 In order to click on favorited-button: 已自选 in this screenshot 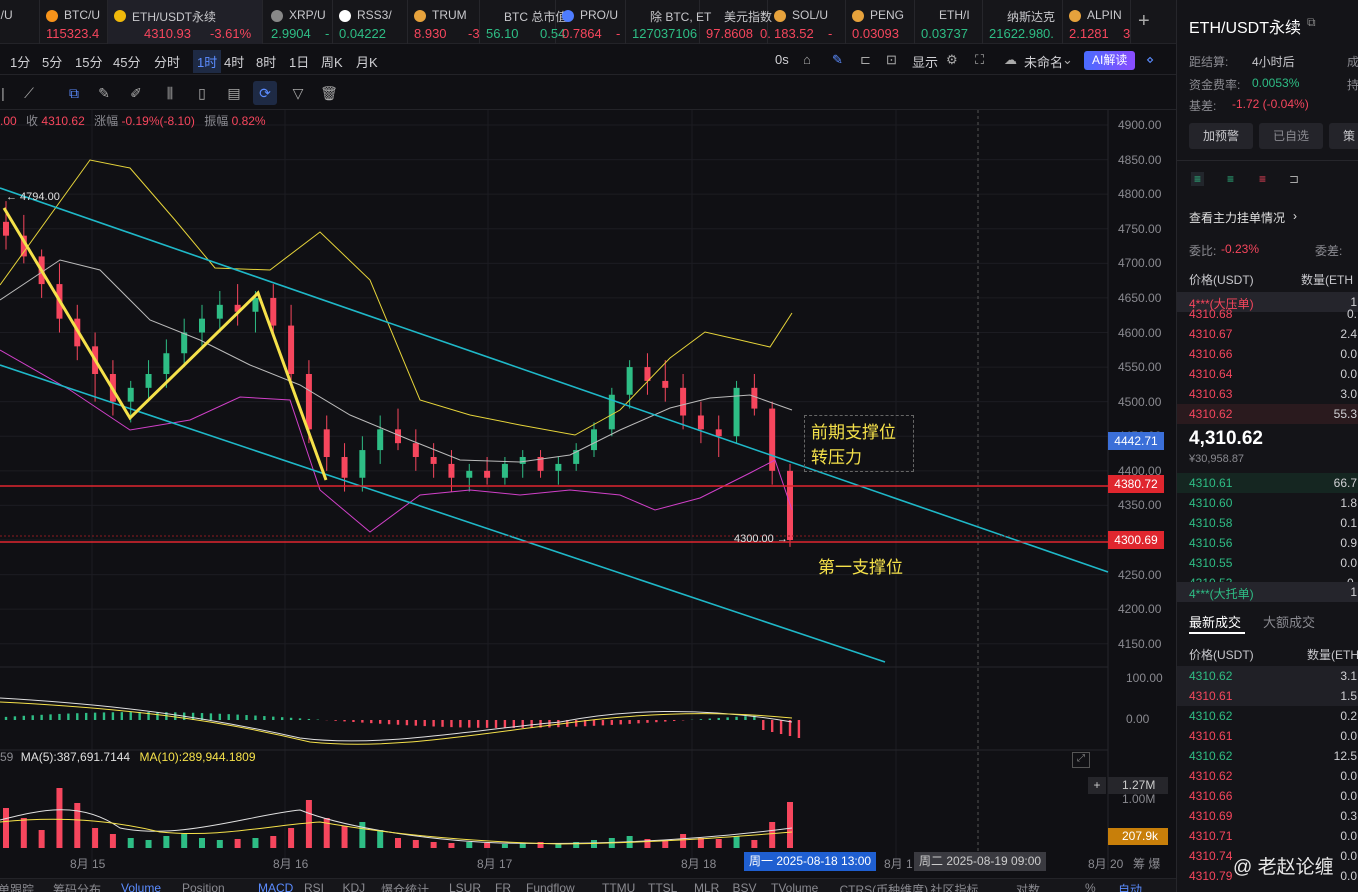, I will do `click(1291, 136)`.